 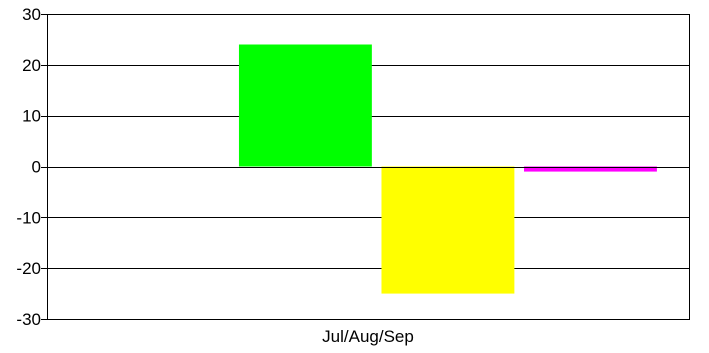 I want to click on y-axis: 30 20 10 0 -10 -20 -30, so click(x=31, y=167).